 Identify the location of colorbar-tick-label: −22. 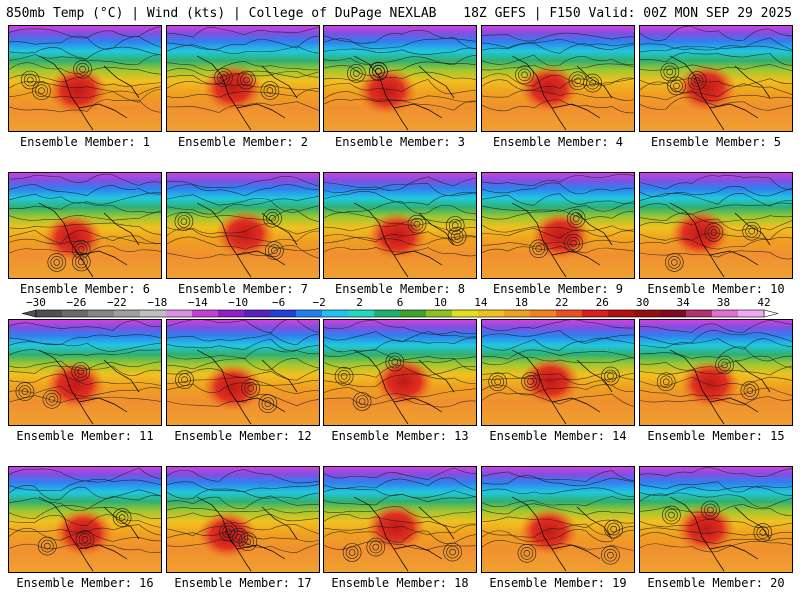
(117, 302).